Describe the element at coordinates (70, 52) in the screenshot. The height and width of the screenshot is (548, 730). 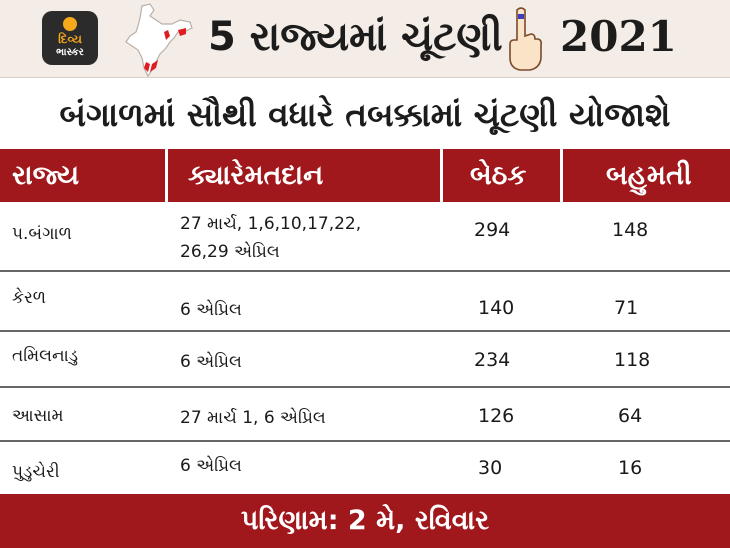
I see `logo-line2: ભાસ્કર` at that location.